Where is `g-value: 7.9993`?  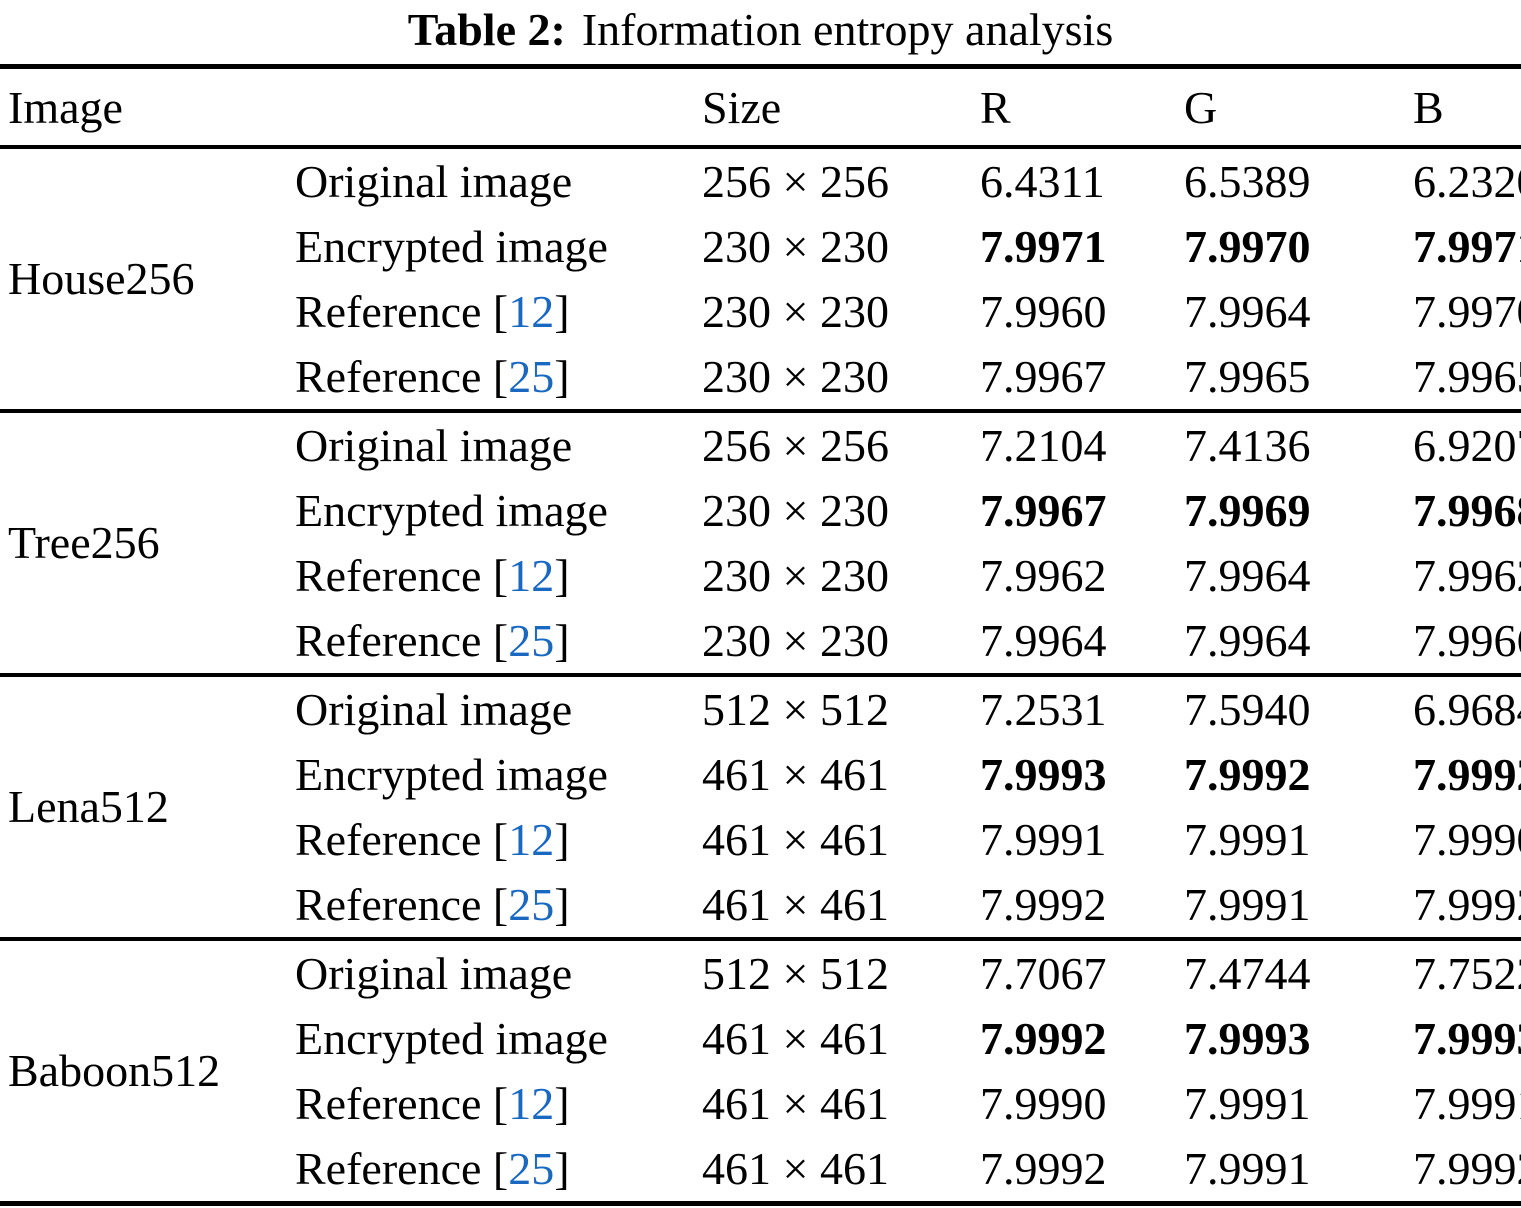
g-value: 7.9993 is located at coordinates (1247, 1038).